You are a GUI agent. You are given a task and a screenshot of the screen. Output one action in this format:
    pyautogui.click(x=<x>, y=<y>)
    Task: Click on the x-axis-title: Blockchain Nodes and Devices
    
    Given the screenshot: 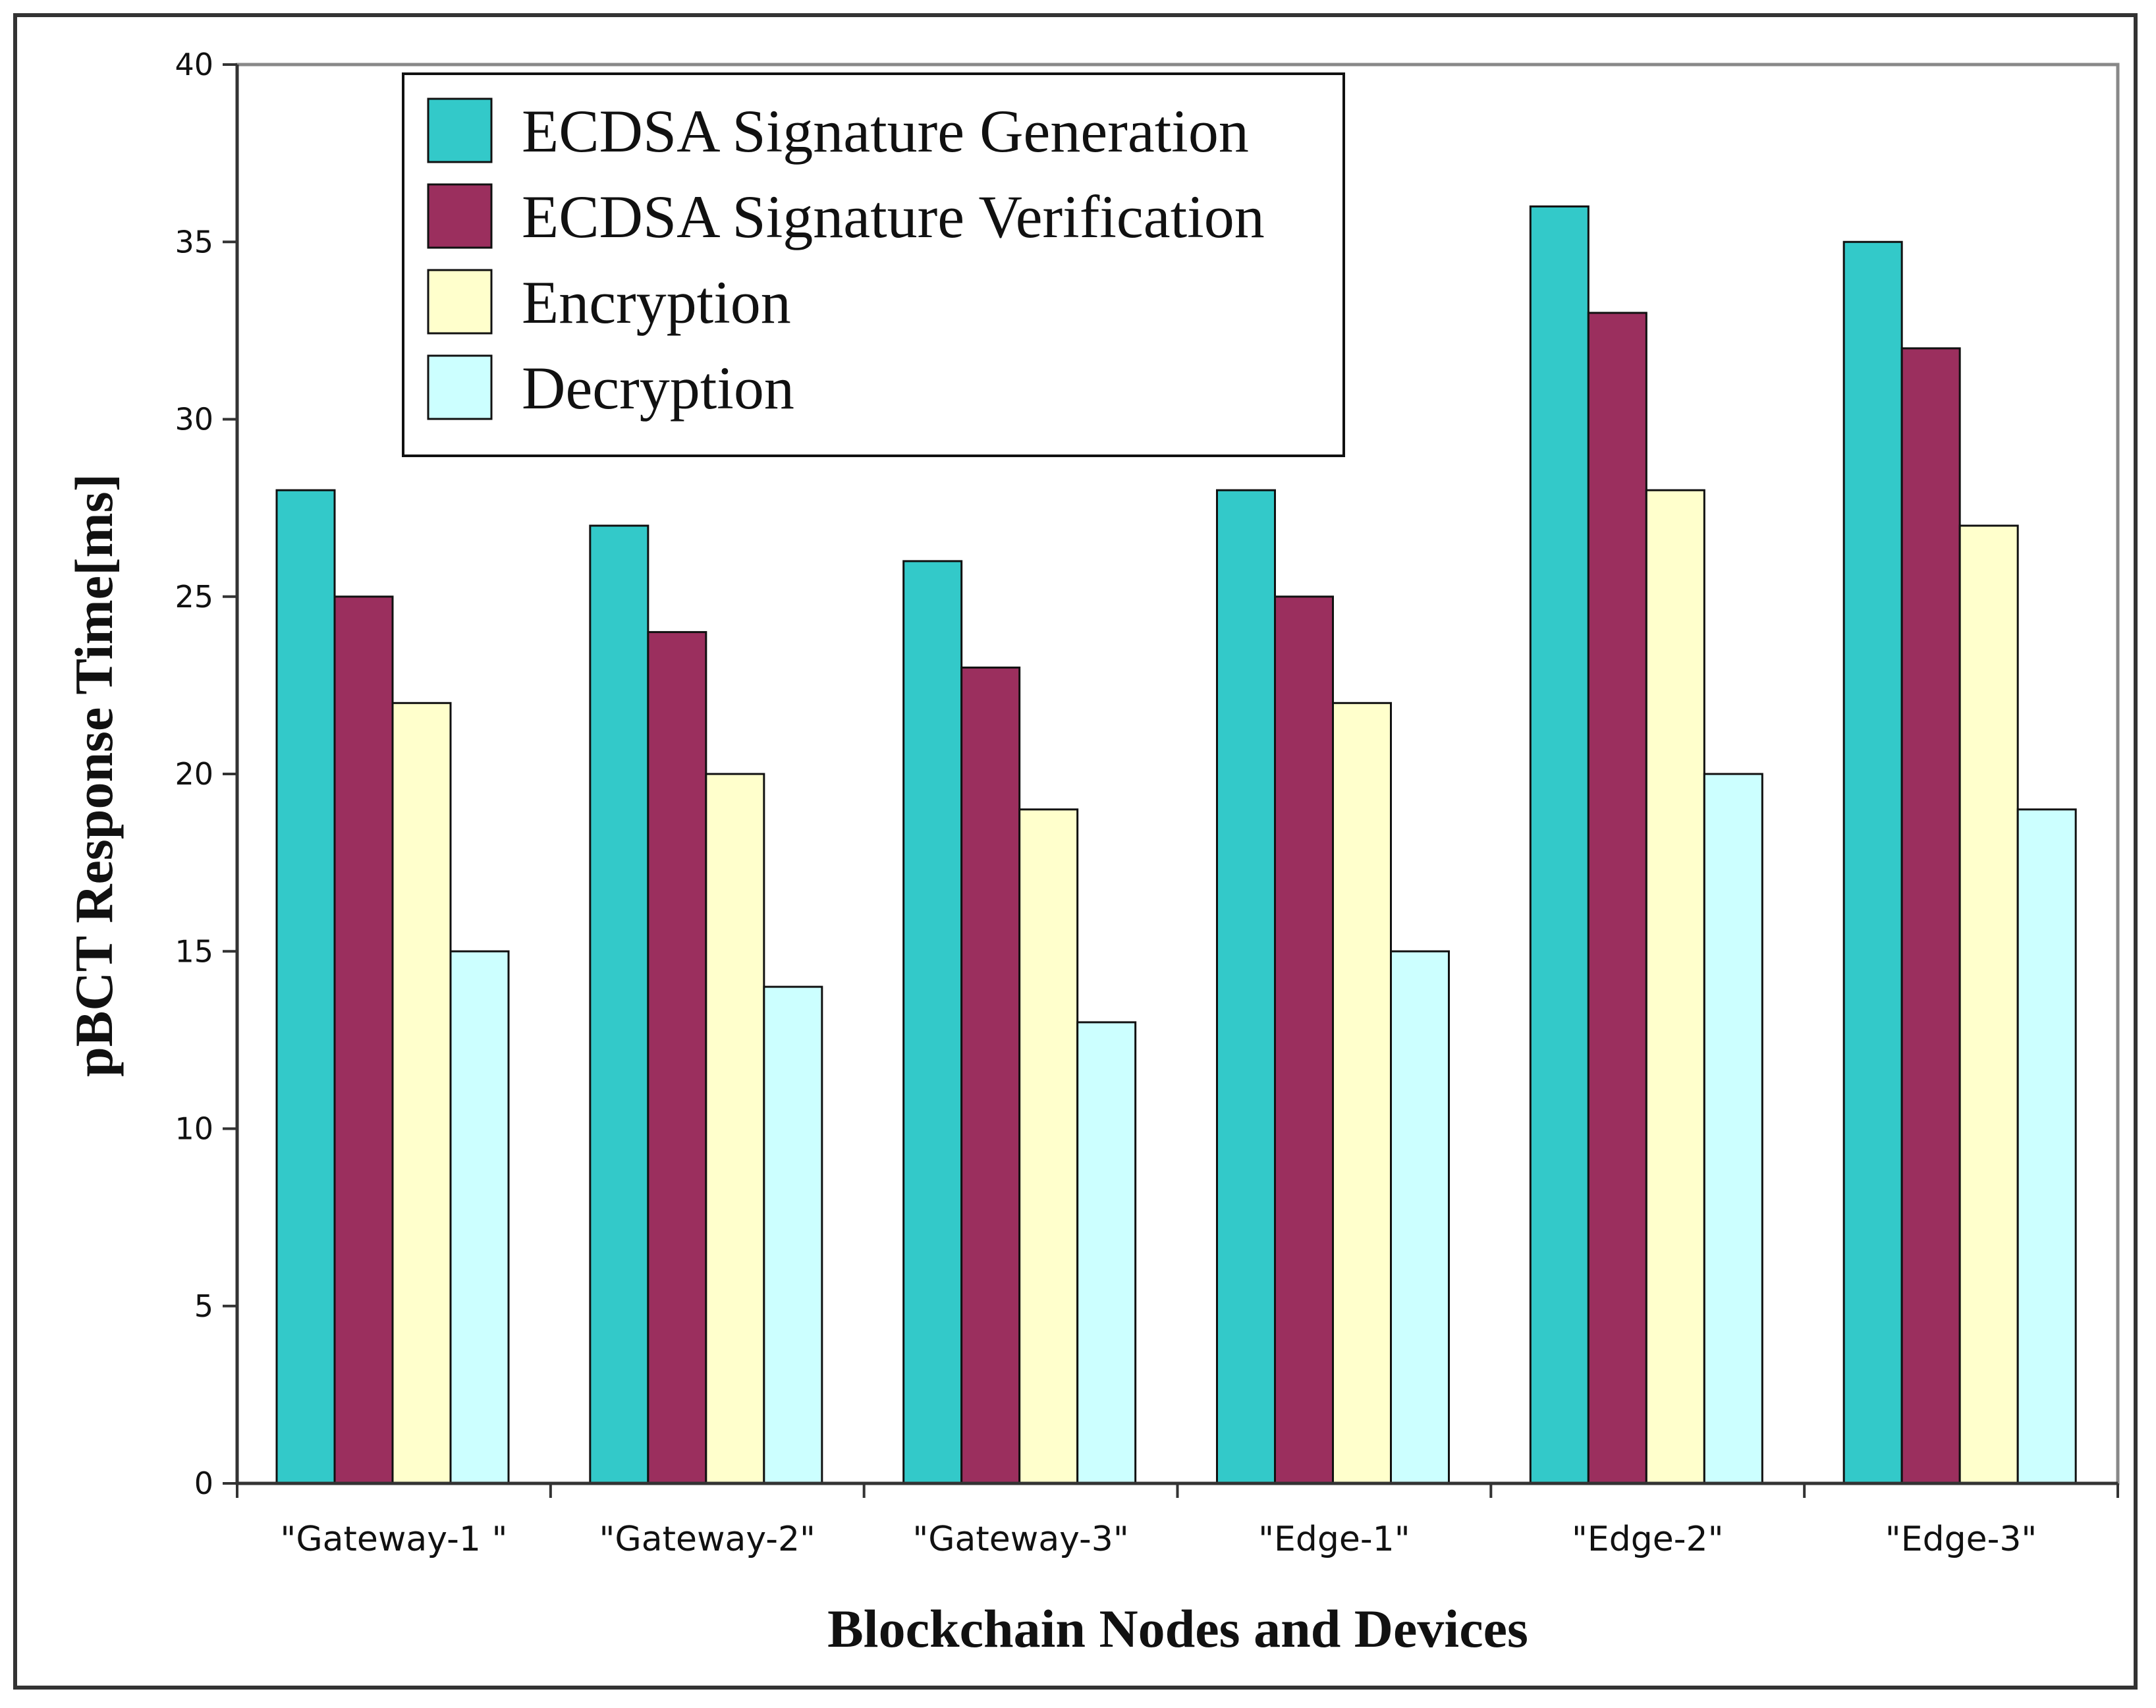 What is the action you would take?
    pyautogui.click(x=1177, y=1629)
    